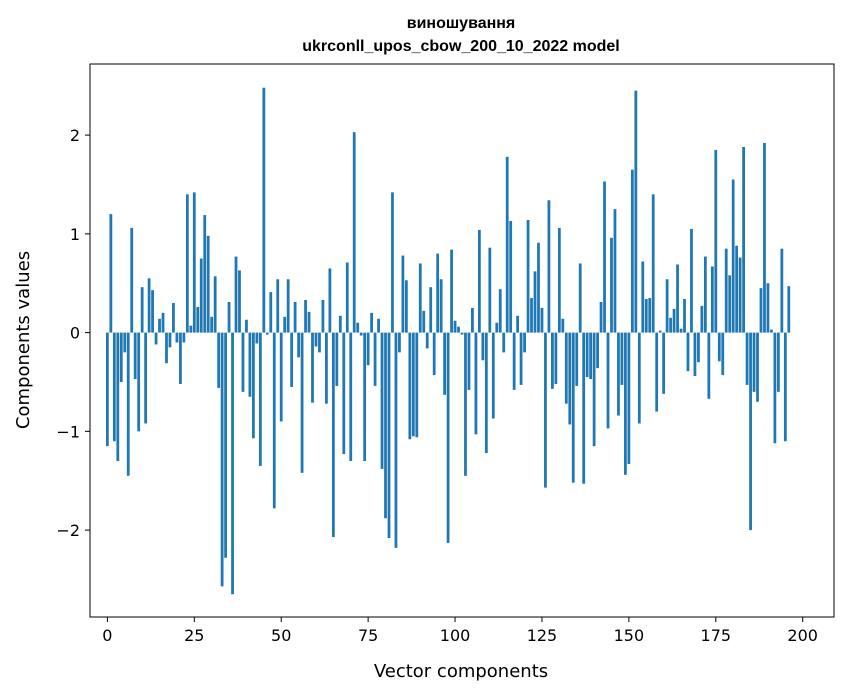 The height and width of the screenshot is (696, 847). What do you see at coordinates (75, 135) in the screenshot?
I see `y-tick-label: 2` at bounding box center [75, 135].